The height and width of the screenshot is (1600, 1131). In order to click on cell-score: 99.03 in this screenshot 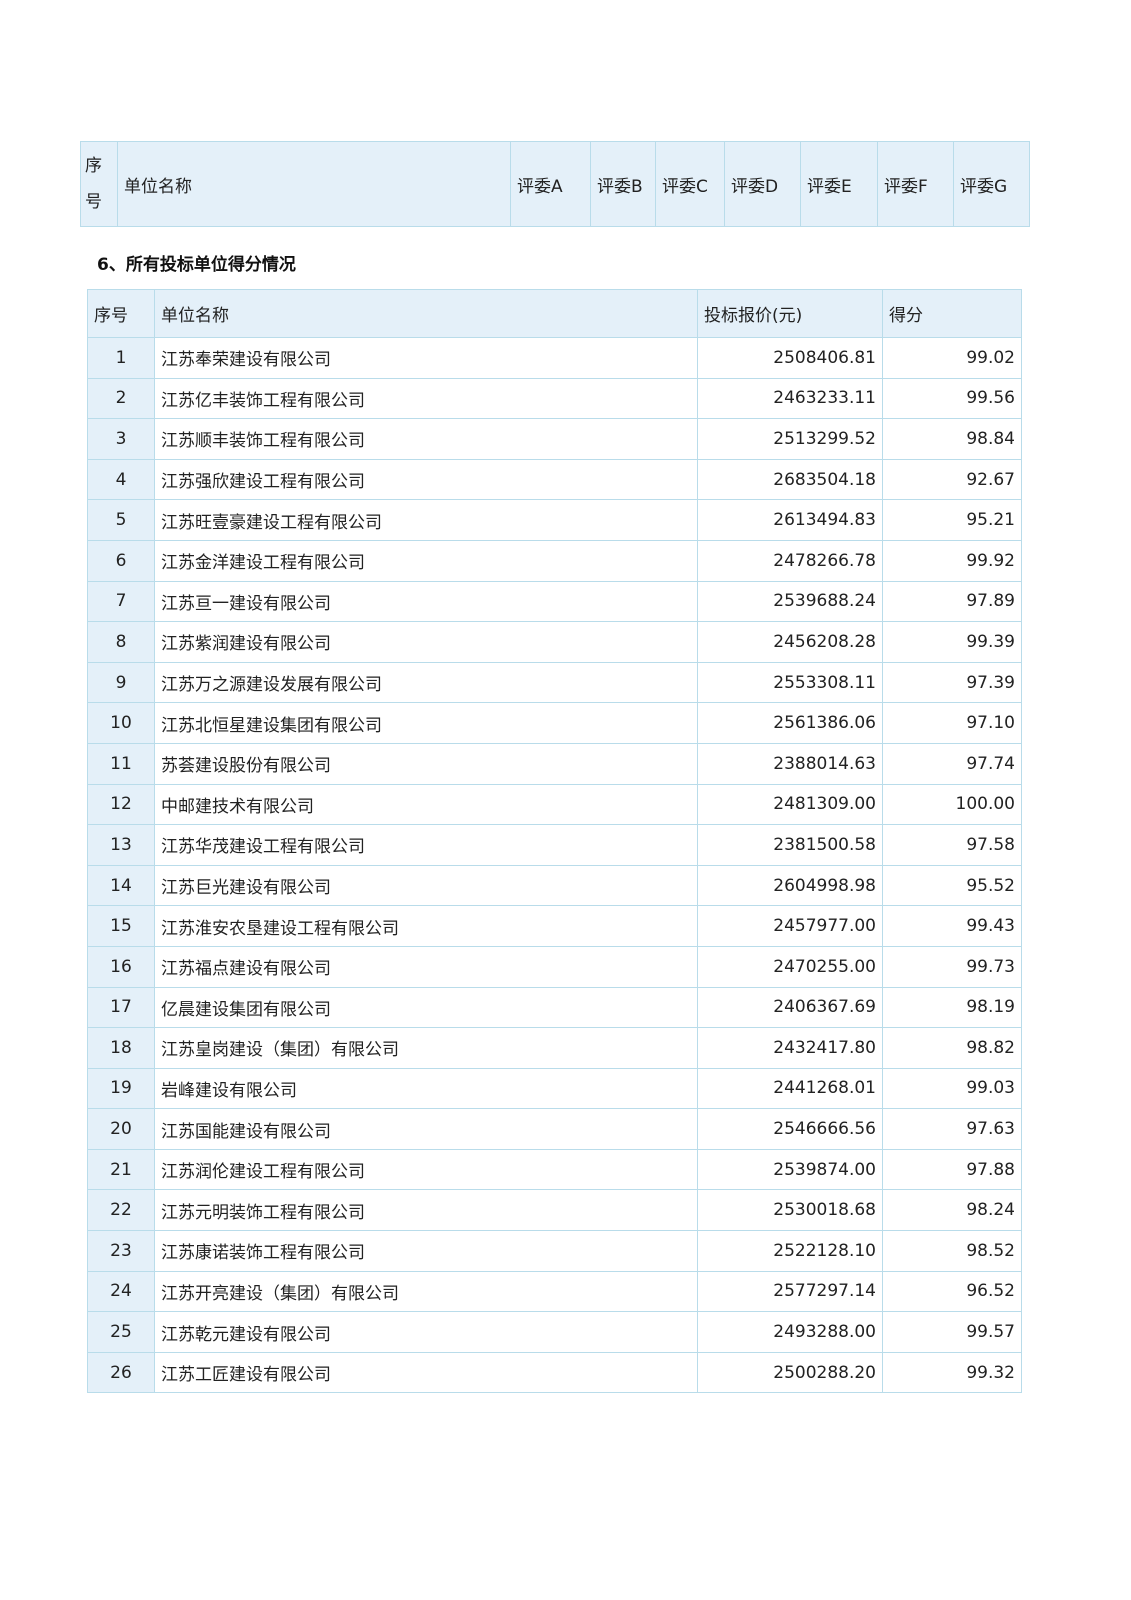, I will do `click(952, 1088)`.